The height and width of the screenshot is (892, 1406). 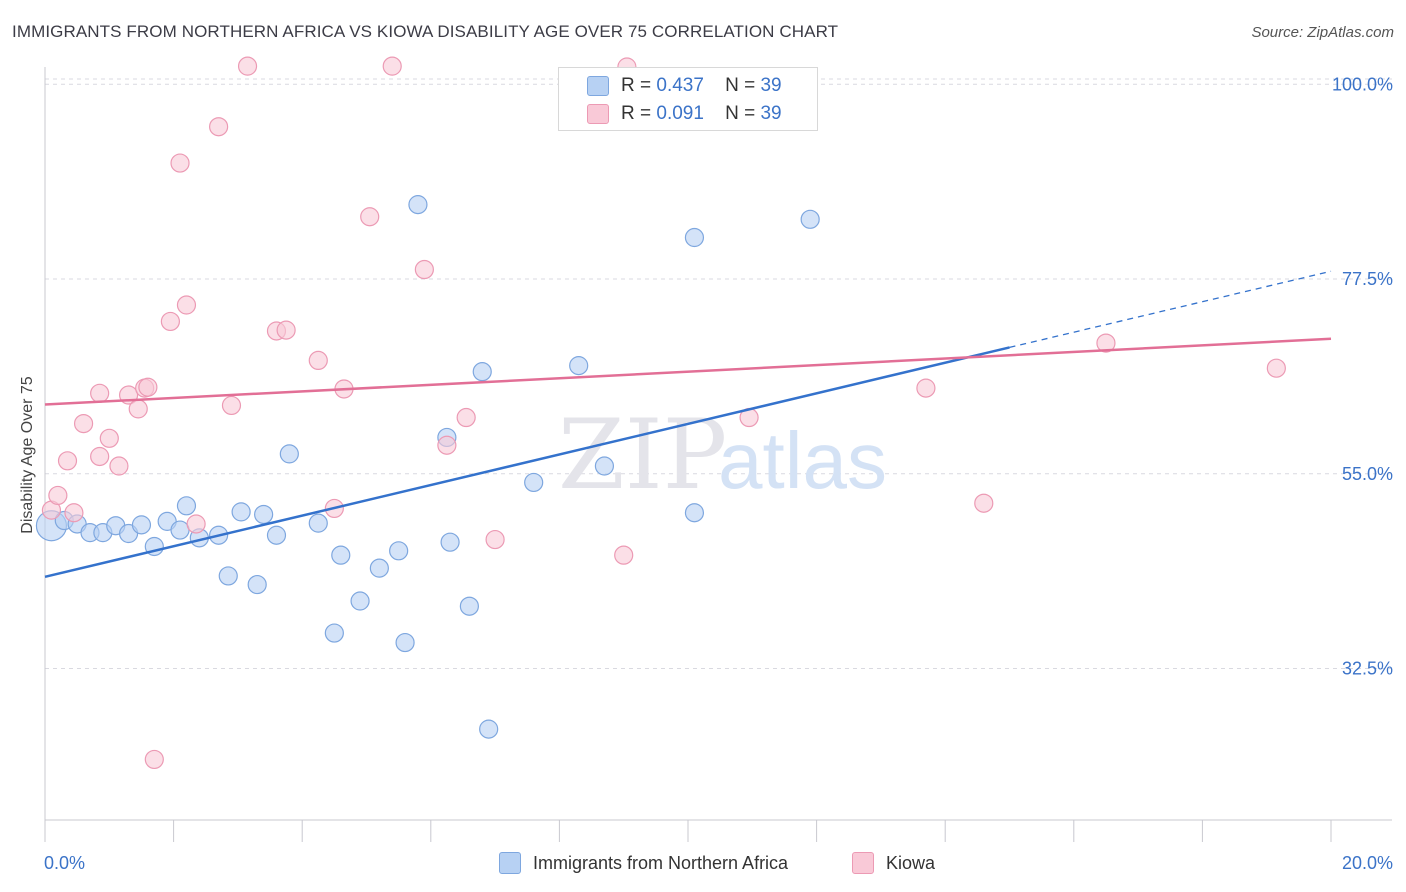 I want to click on y-axis-label: Disability Age Over 75, so click(x=27, y=455).